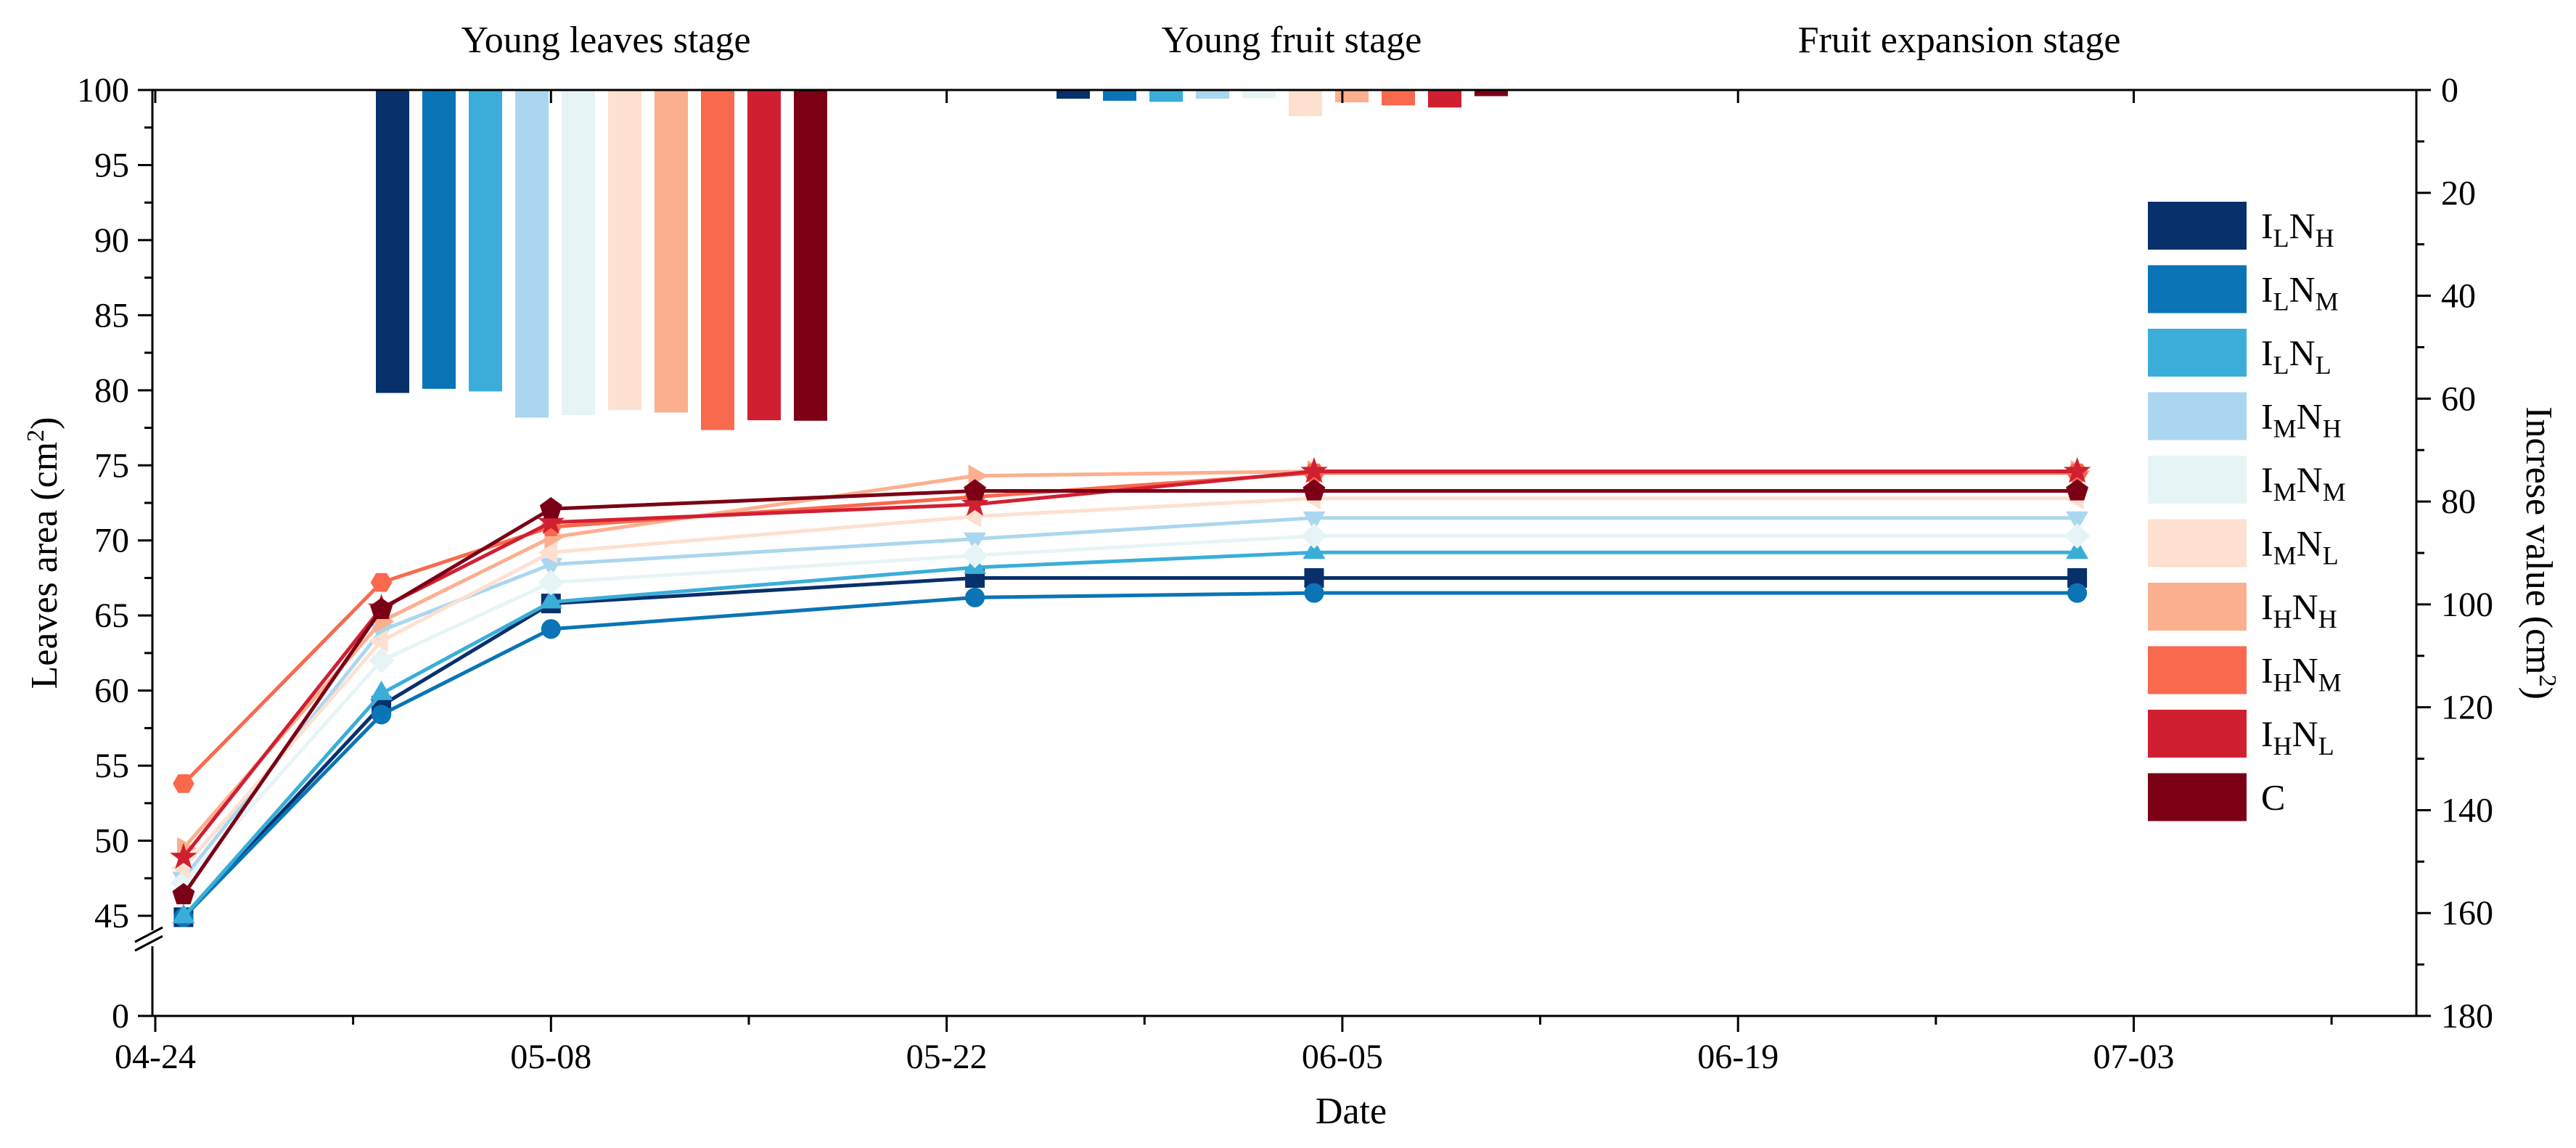 Image resolution: width=2576 pixels, height=1148 pixels. What do you see at coordinates (1959, 40) in the screenshot?
I see `stage-label: Fruit expansion stage` at bounding box center [1959, 40].